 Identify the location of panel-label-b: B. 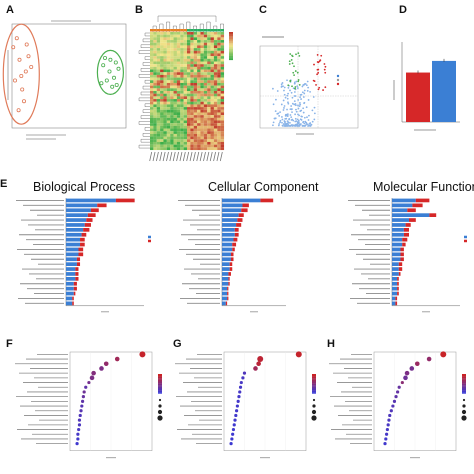
(139, 10).